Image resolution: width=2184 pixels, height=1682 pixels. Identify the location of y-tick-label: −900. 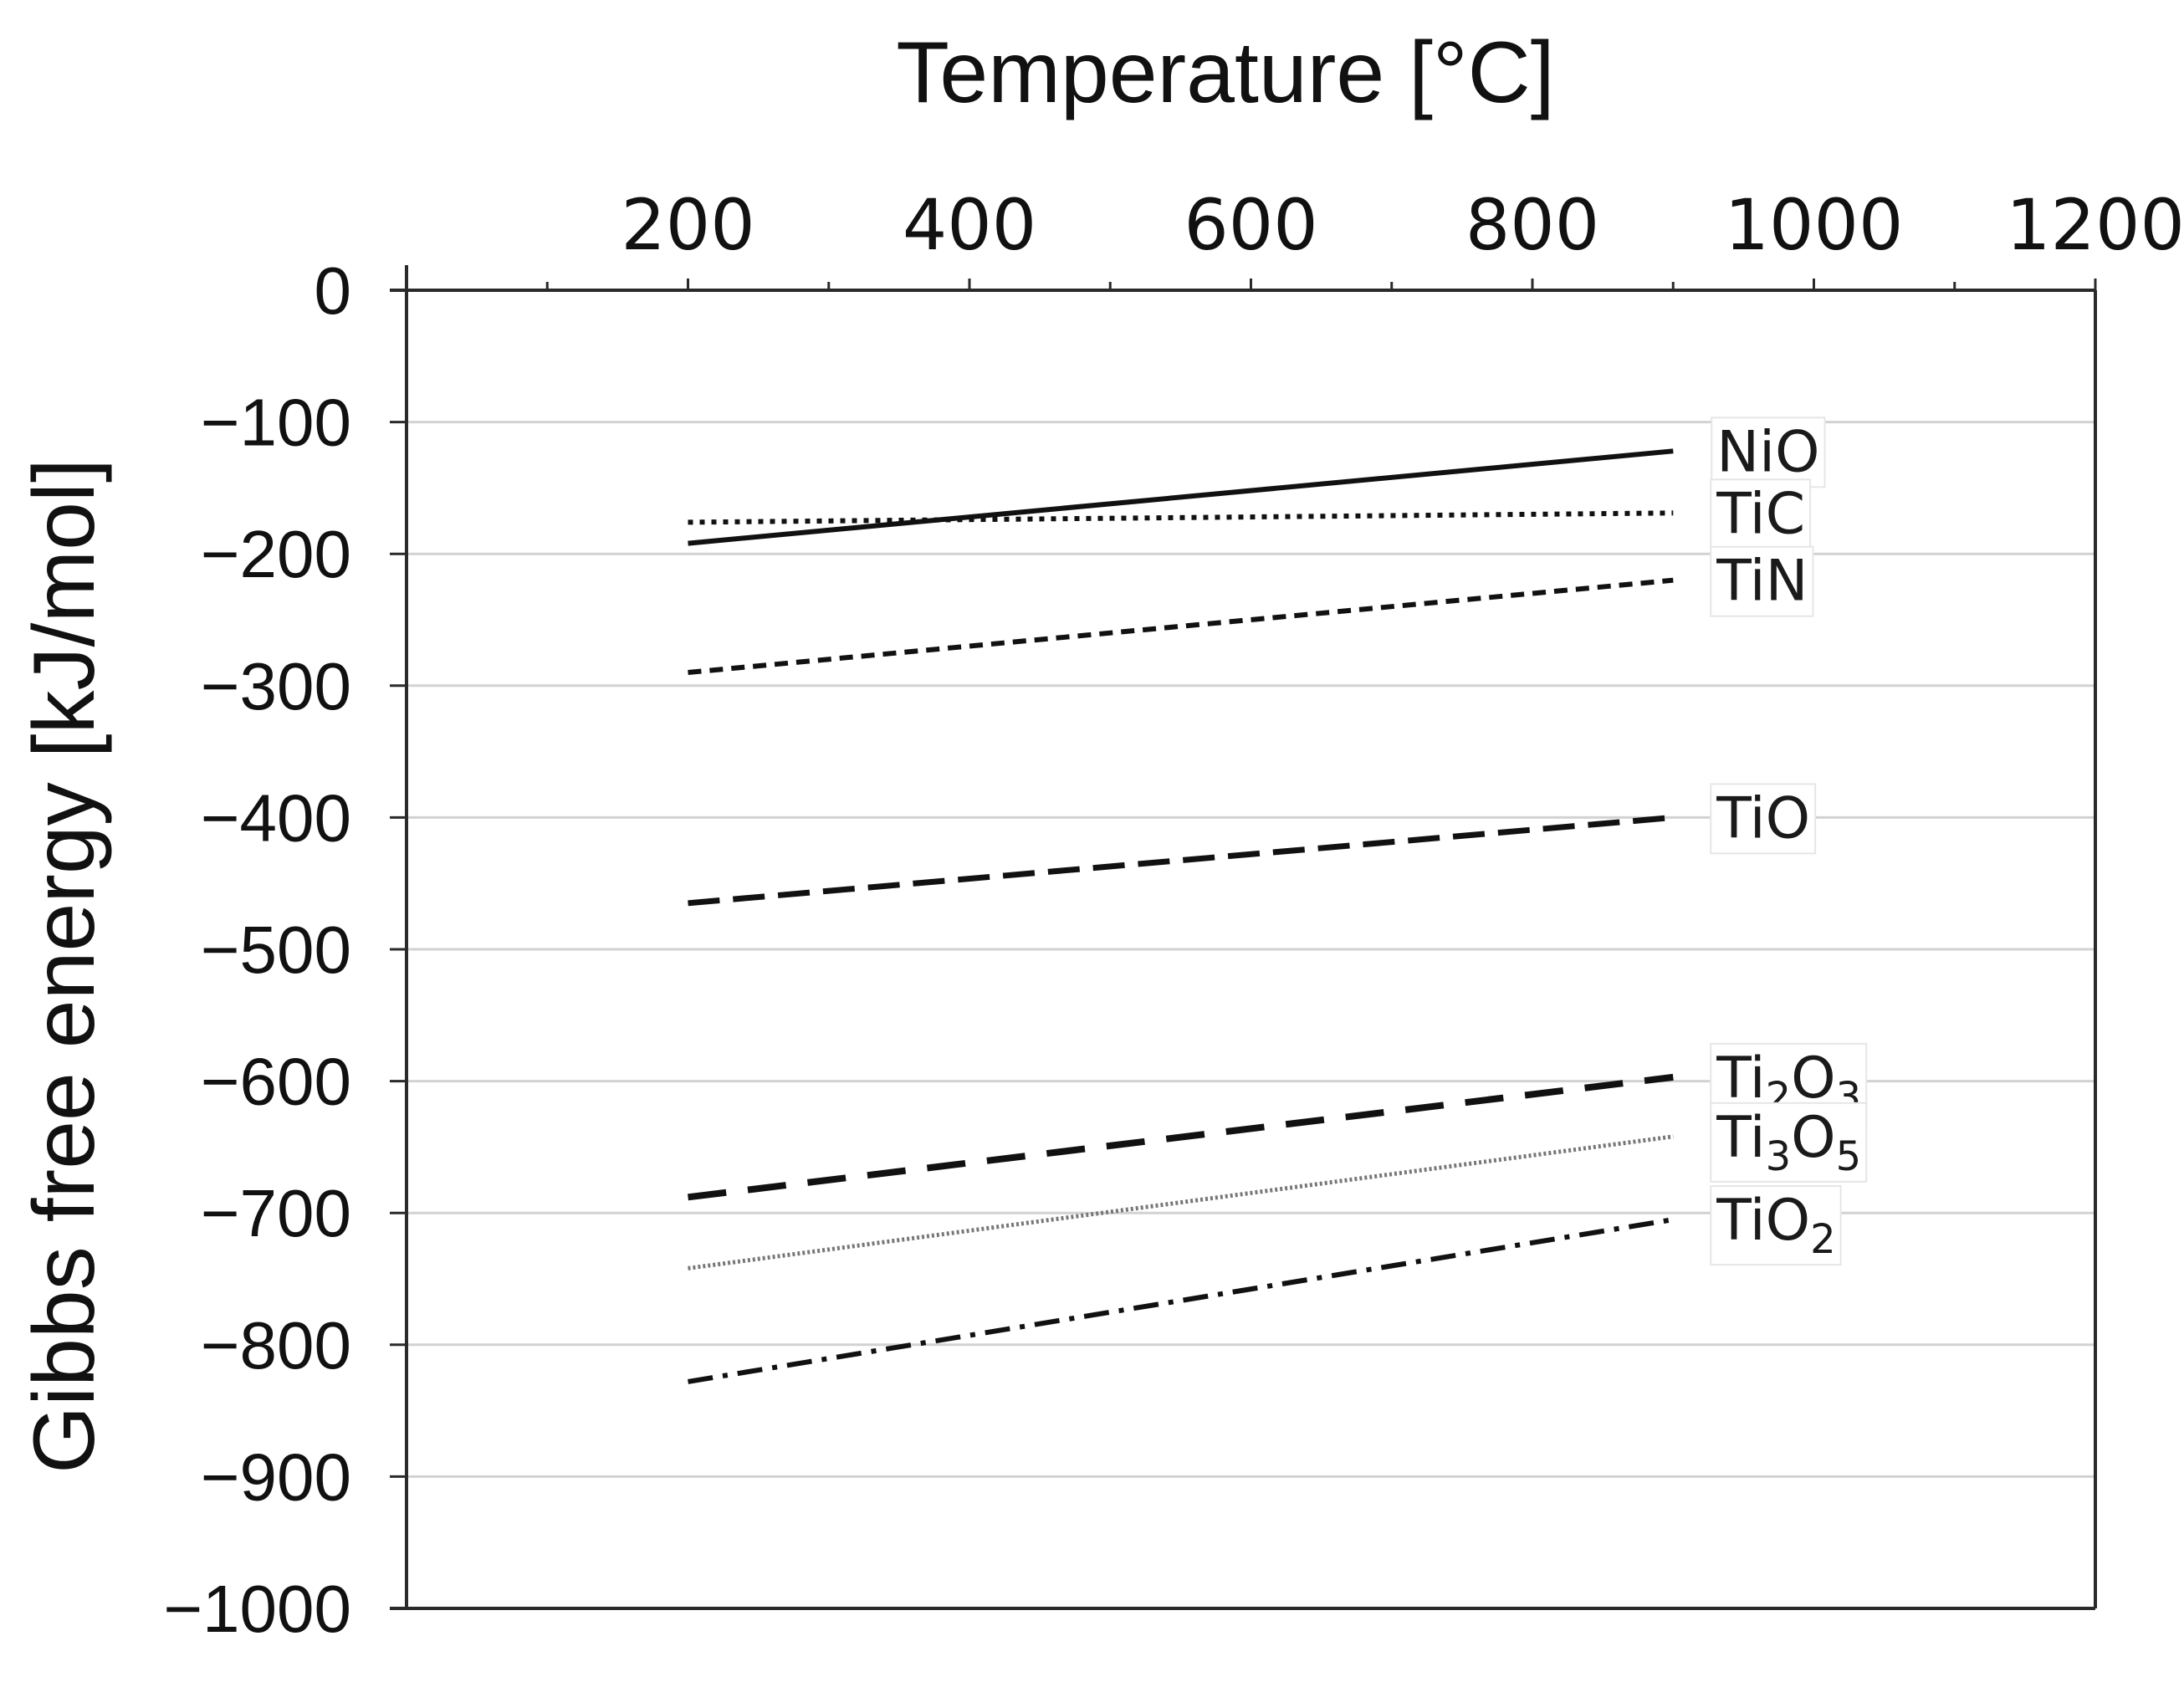
(276, 1476).